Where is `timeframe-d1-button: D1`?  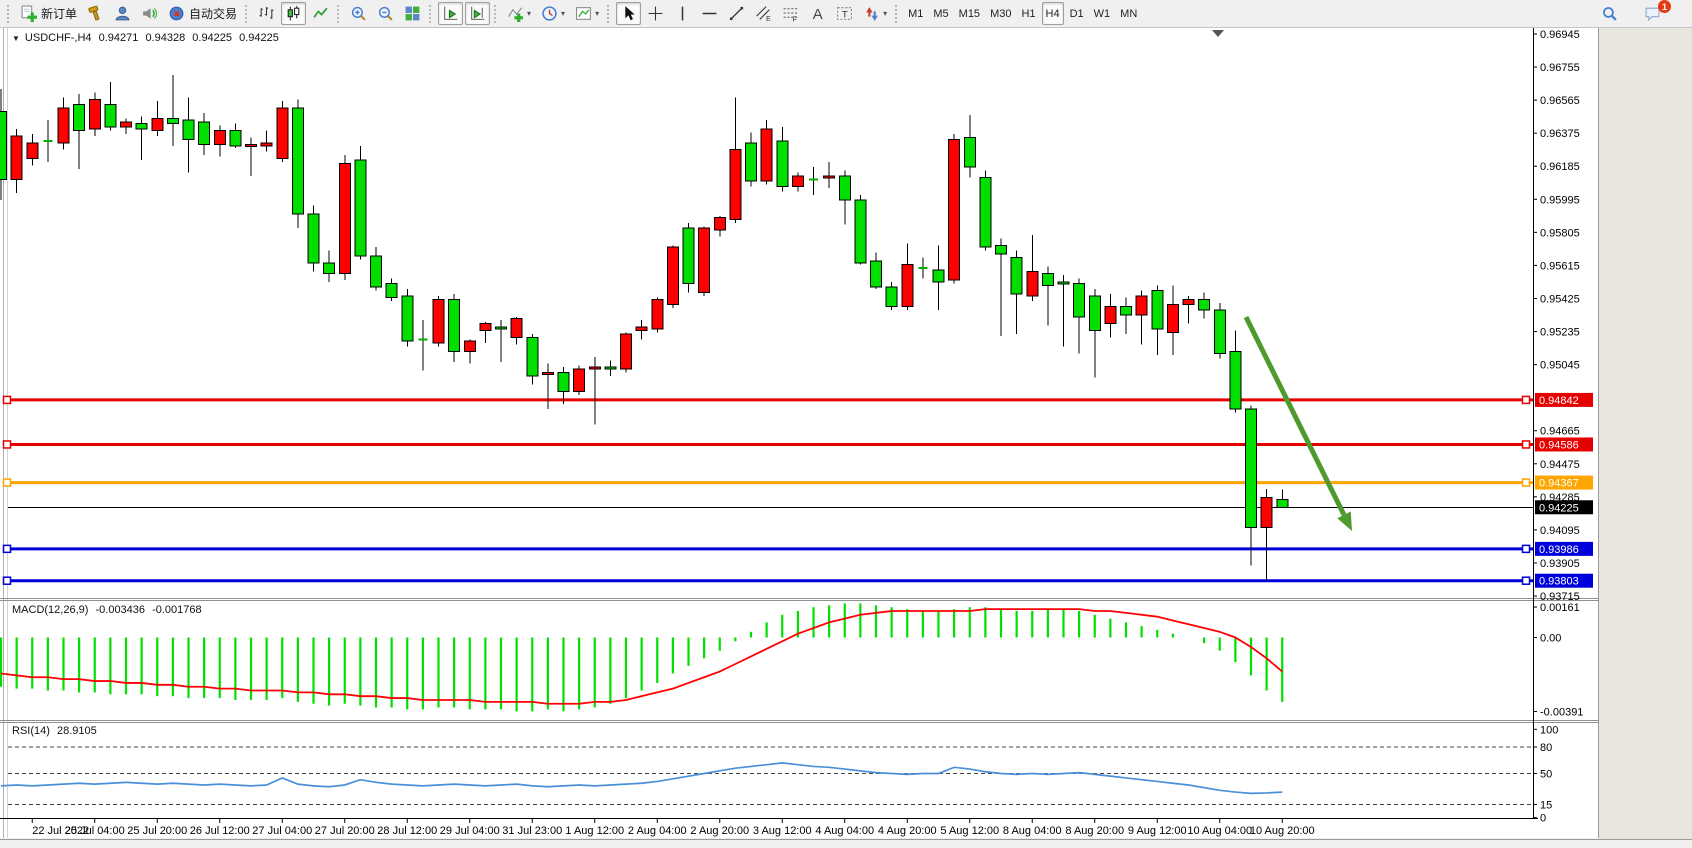
timeframe-d1-button: D1 is located at coordinates (1077, 13).